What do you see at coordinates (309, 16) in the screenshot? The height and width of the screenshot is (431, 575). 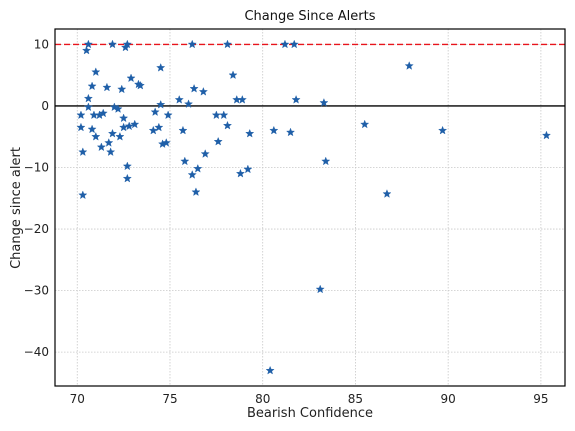 I see `chart-title: Change Since Alerts` at bounding box center [309, 16].